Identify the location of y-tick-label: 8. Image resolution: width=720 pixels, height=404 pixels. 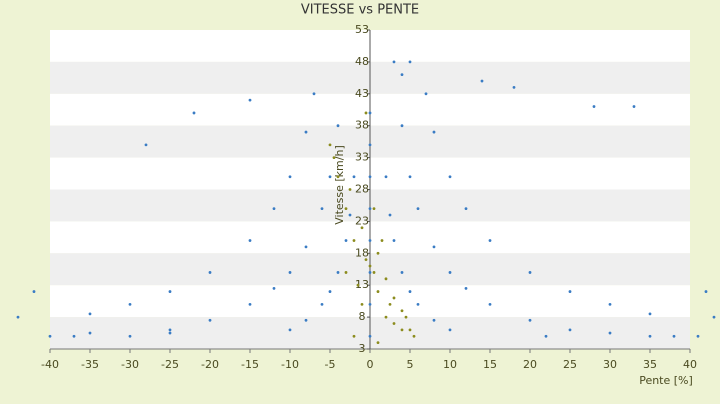
(362, 316).